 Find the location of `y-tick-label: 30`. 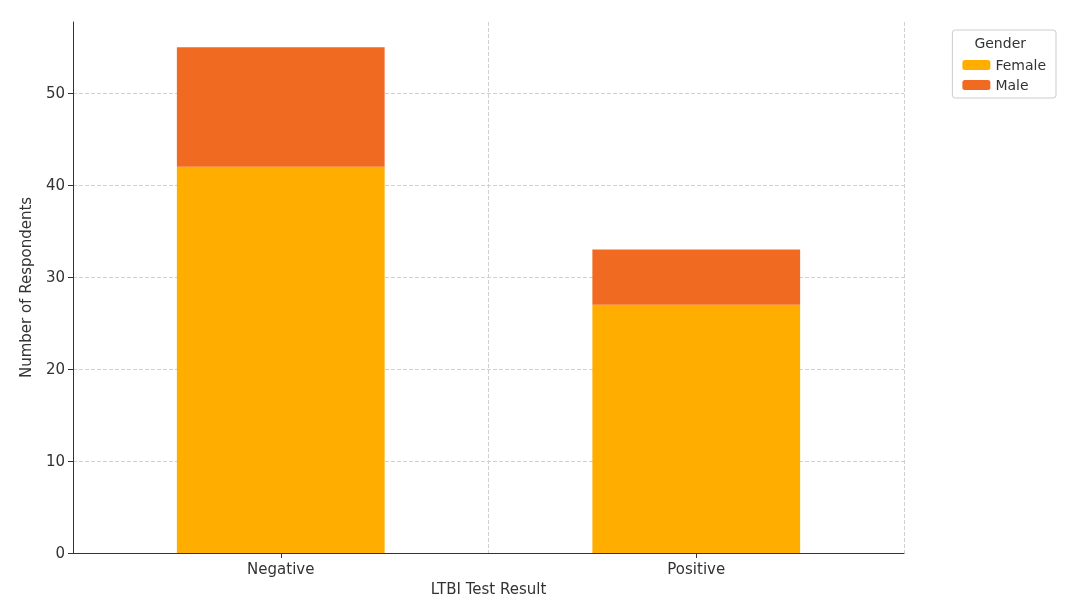

y-tick-label: 30 is located at coordinates (55, 277).